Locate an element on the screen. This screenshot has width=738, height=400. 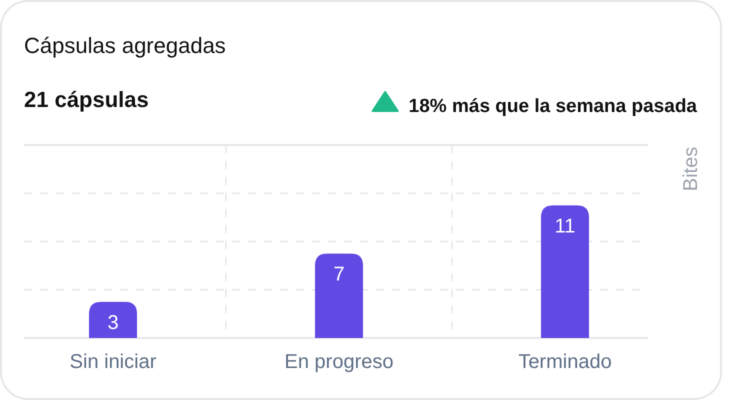
data-label: 11 is located at coordinates (565, 226).